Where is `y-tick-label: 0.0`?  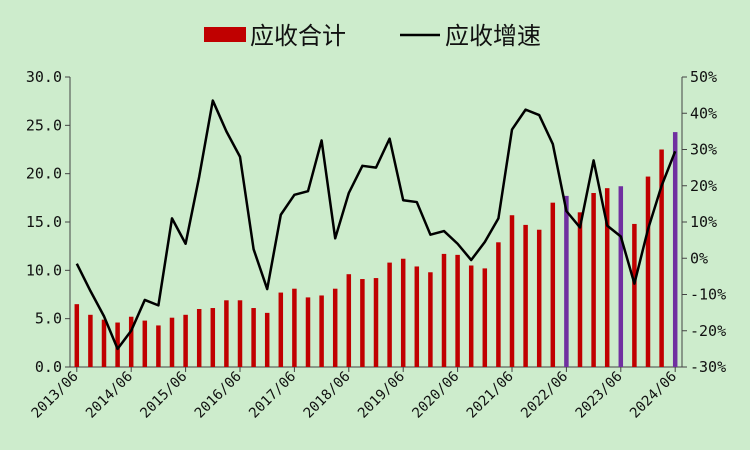
y-tick-label: 0.0 is located at coordinates (48, 367).